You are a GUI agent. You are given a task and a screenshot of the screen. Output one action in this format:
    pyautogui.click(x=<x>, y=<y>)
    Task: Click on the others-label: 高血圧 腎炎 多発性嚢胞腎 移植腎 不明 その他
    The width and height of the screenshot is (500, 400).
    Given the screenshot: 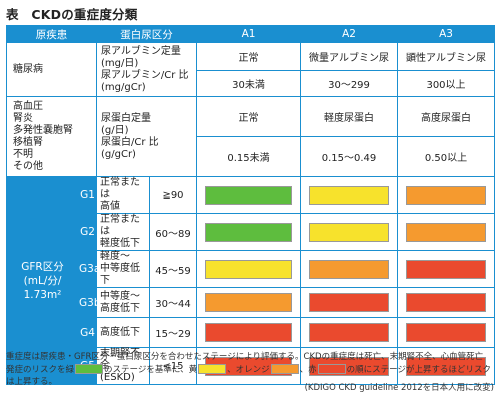 What is the action you would take?
    pyautogui.click(x=51, y=136)
    